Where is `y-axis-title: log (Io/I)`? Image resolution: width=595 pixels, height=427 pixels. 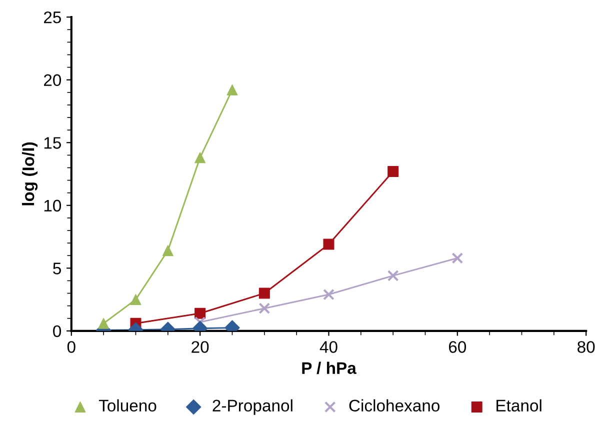 y-axis-title: log (Io/I) is located at coordinates (30, 174).